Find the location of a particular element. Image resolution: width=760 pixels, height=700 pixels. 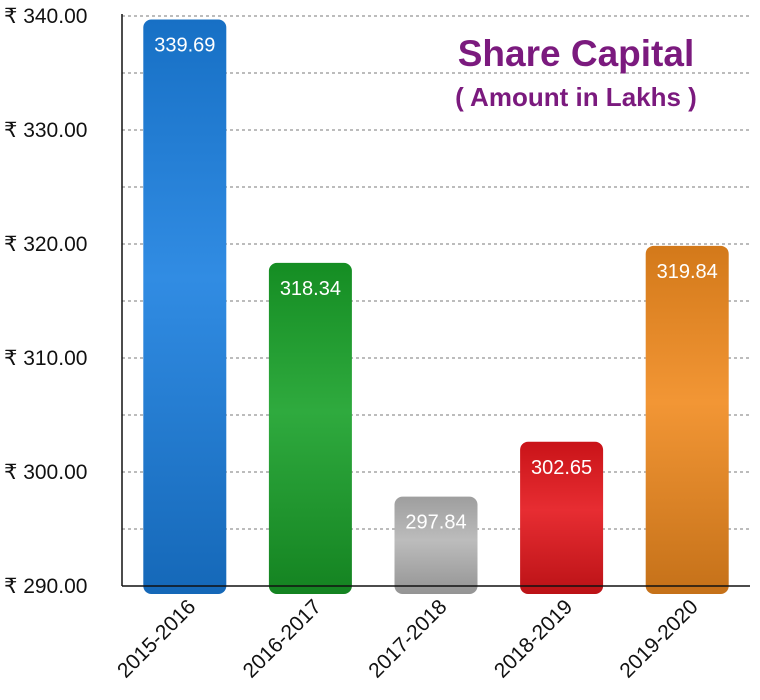

bar-2017-2018 is located at coordinates (436, 545).